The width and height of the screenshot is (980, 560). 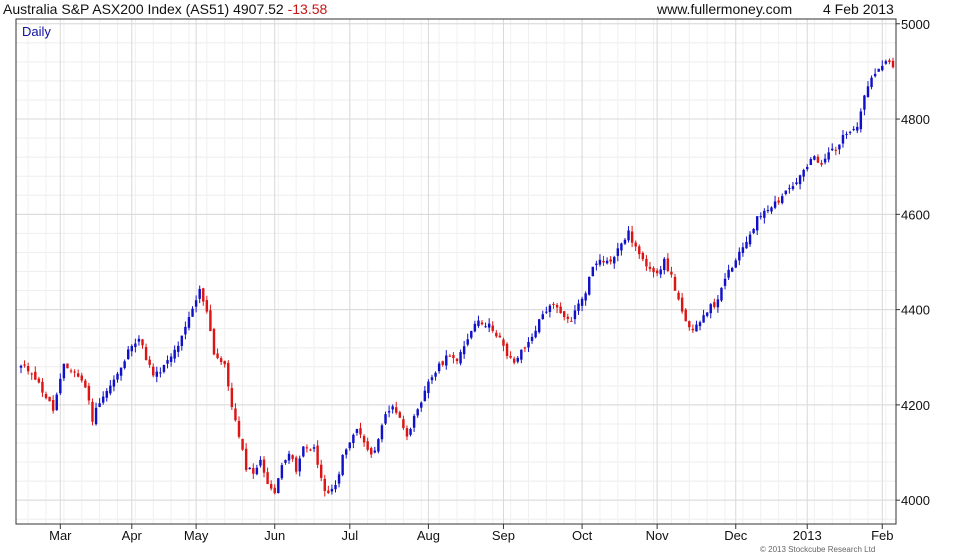 What do you see at coordinates (196, 535) in the screenshot?
I see `x-tick-label: May` at bounding box center [196, 535].